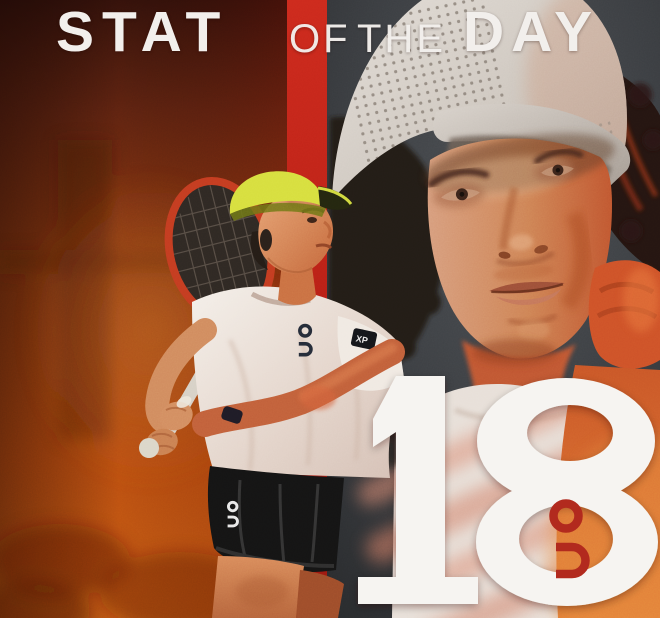 This screenshot has width=660, height=618. Describe the element at coordinates (569, 539) in the screenshot. I see `on-logo` at that location.